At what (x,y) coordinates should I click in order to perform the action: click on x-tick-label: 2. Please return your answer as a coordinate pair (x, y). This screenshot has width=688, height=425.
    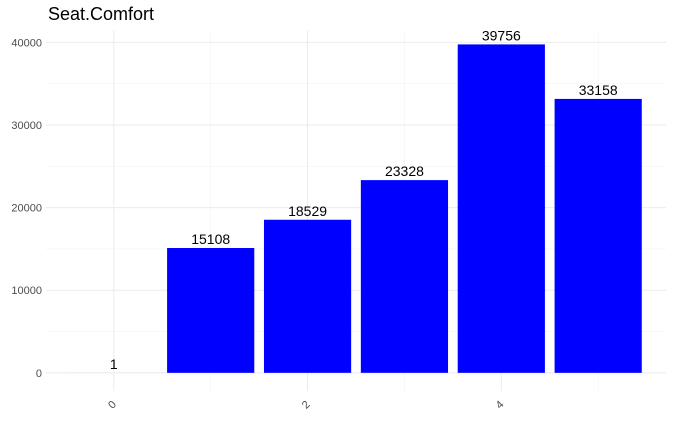
    Looking at the image, I should click on (306, 405).